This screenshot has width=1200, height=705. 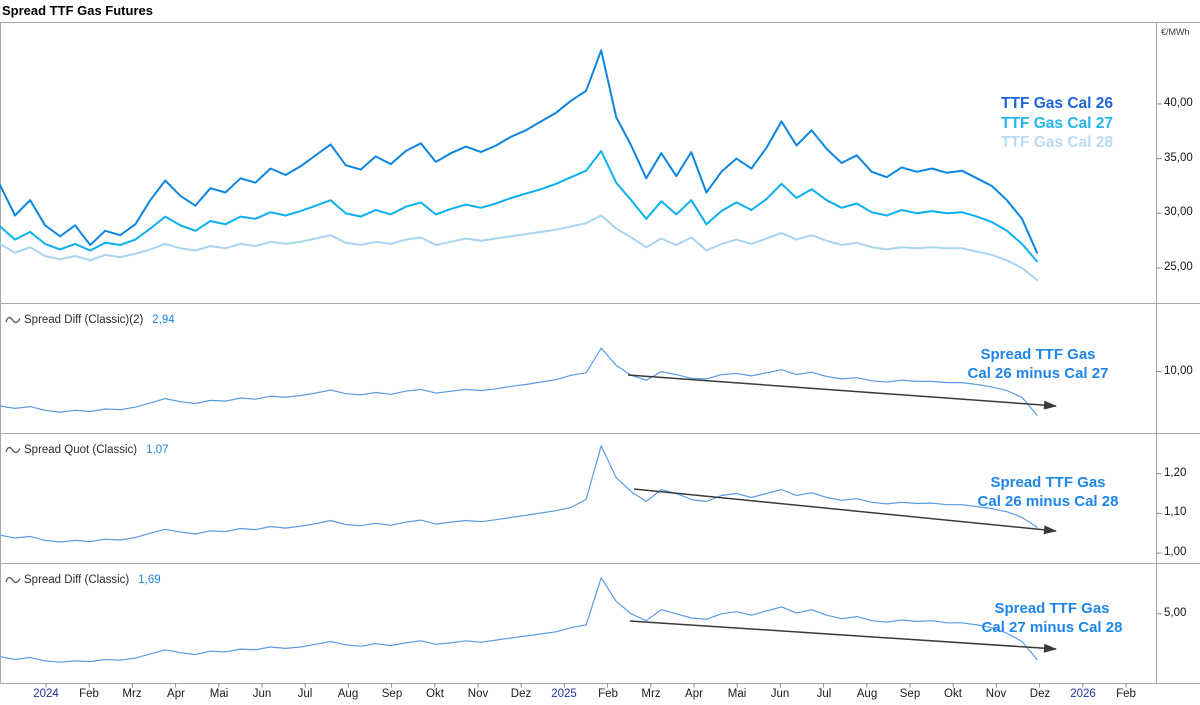 What do you see at coordinates (519, 206) in the screenshot?
I see `ttf-gas-cal-27-line` at bounding box center [519, 206].